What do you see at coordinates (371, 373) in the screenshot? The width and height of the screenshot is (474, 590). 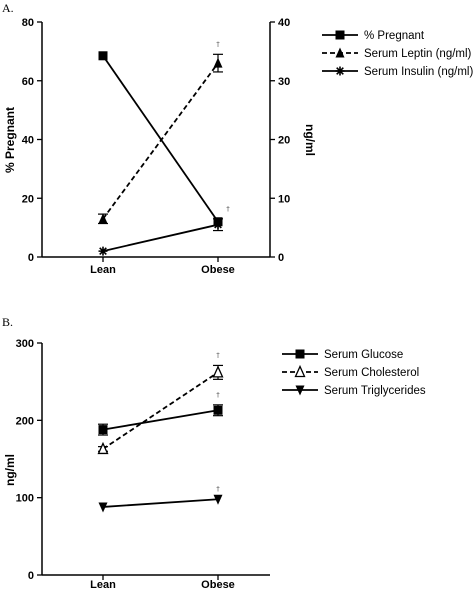 I see `legend-label: Serum Cholesterol` at bounding box center [371, 373].